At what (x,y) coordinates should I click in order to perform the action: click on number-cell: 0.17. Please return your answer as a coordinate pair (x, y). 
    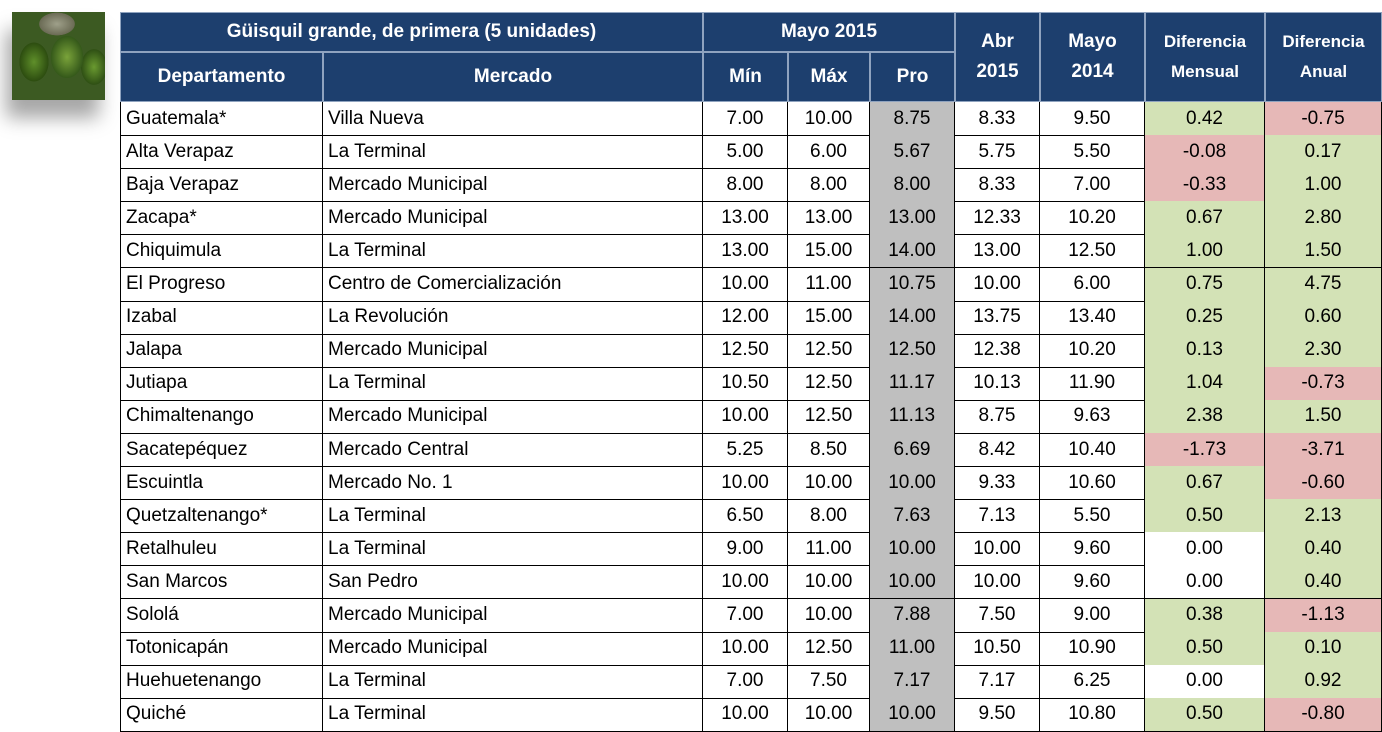
    Looking at the image, I should click on (1323, 152).